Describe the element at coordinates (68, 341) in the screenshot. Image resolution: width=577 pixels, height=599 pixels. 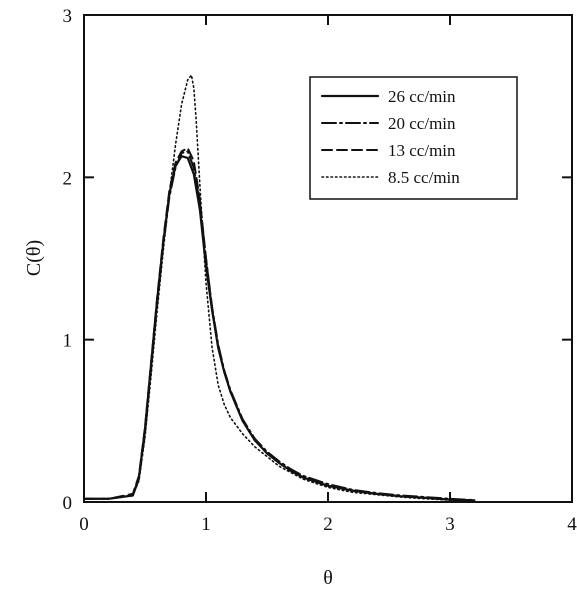
I see `y-tick-label: 1` at that location.